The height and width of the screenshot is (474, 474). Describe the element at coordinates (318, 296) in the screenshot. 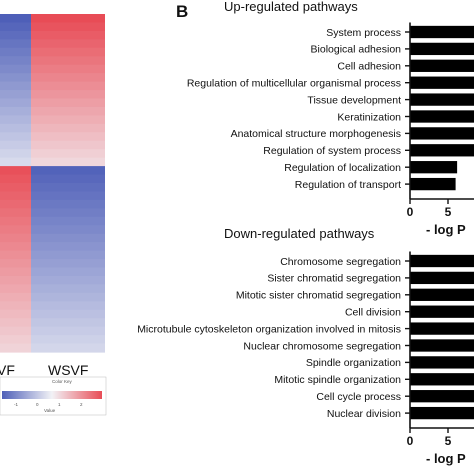

I see `down-category-label: Mitotic sister chromatid segregation` at that location.